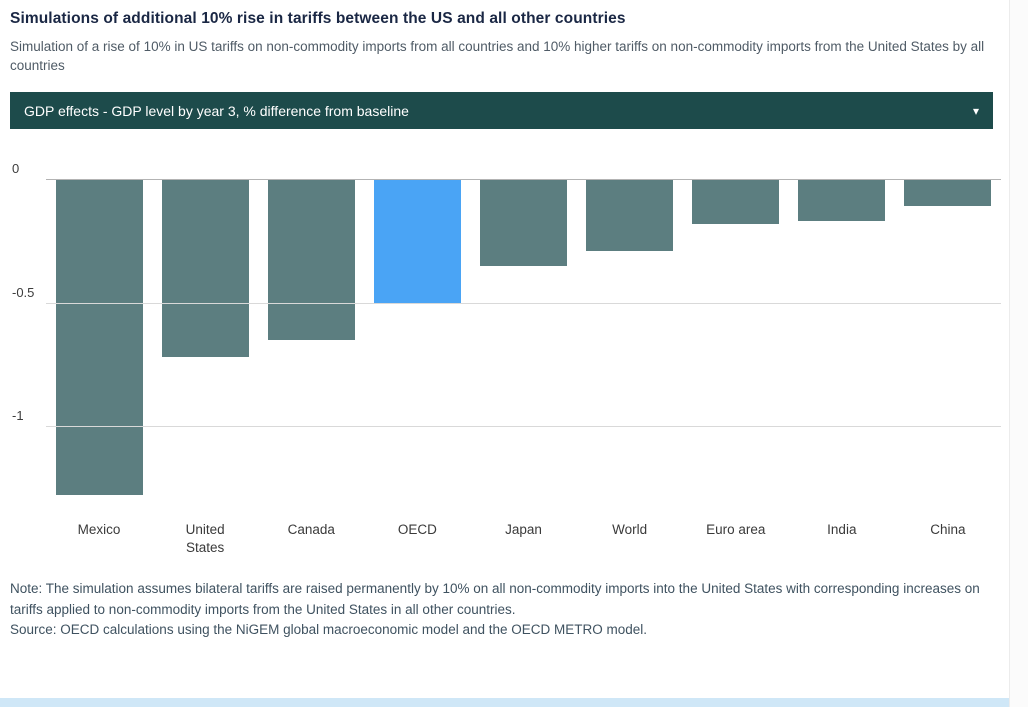 The height and width of the screenshot is (707, 1028). What do you see at coordinates (417, 241) in the screenshot?
I see `bar-oecd` at bounding box center [417, 241].